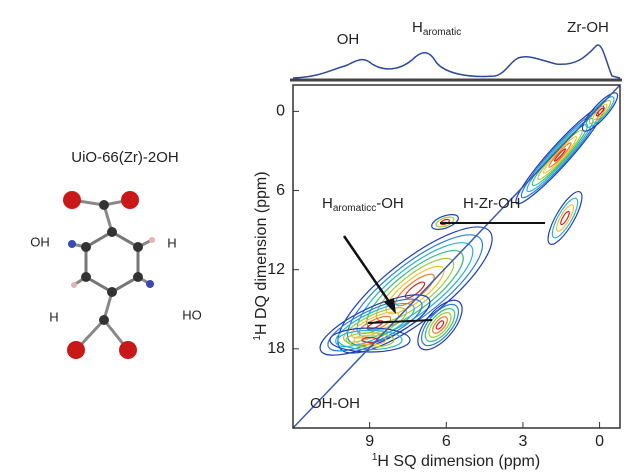 The width and height of the screenshot is (624, 476). Describe the element at coordinates (335, 403) in the screenshot. I see `annotation: OH-OH` at that location.